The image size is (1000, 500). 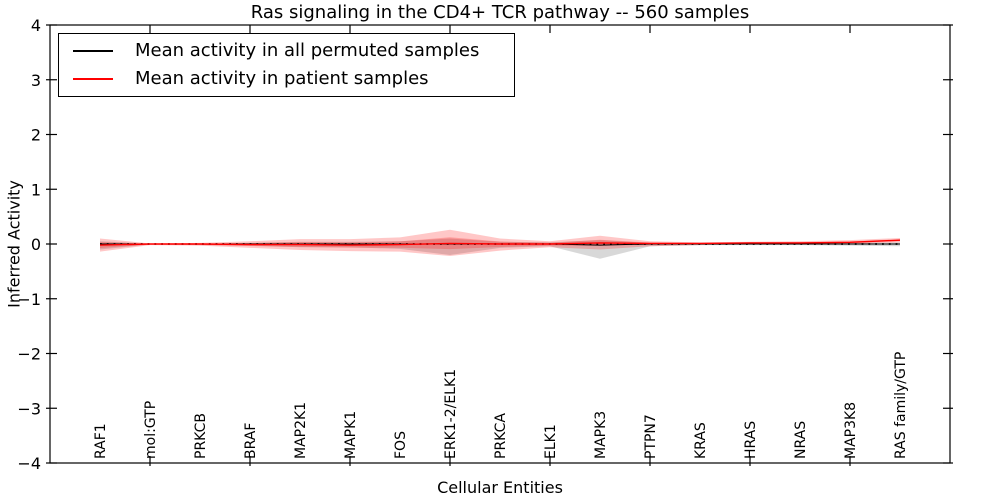 What do you see at coordinates (751, 440) in the screenshot?
I see `category-label: HRAS` at bounding box center [751, 440].